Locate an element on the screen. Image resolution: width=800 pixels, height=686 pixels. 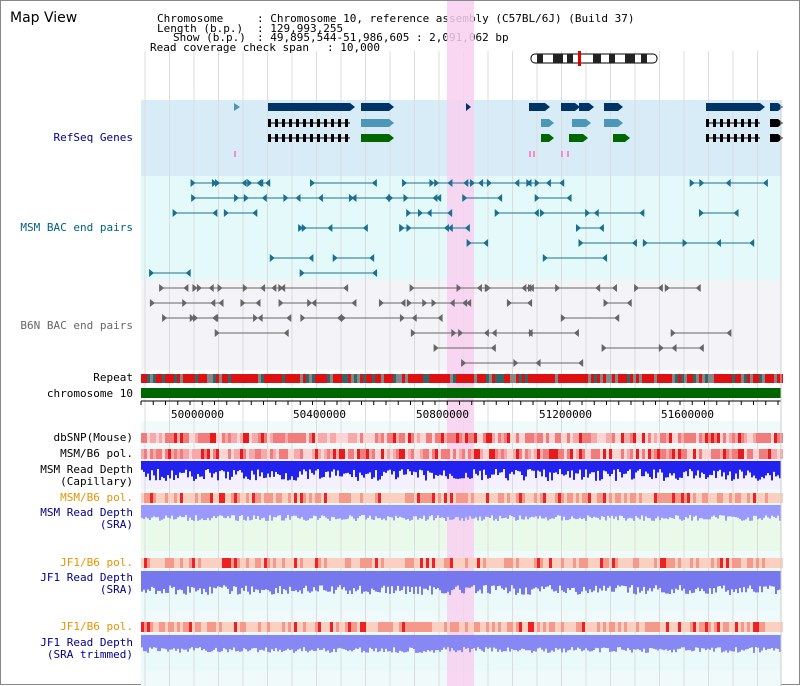
track-label-repeat: Repeat is located at coordinates (113, 377).